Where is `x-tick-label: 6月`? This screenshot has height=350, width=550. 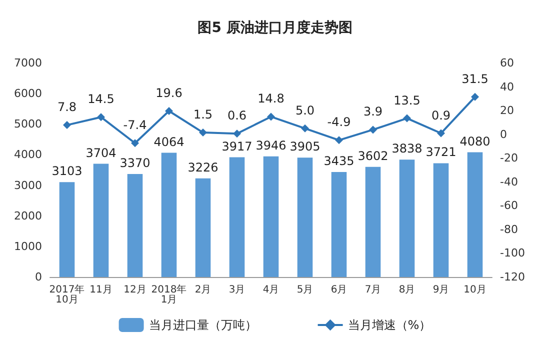 x-tick-label: 6月 is located at coordinates (339, 290).